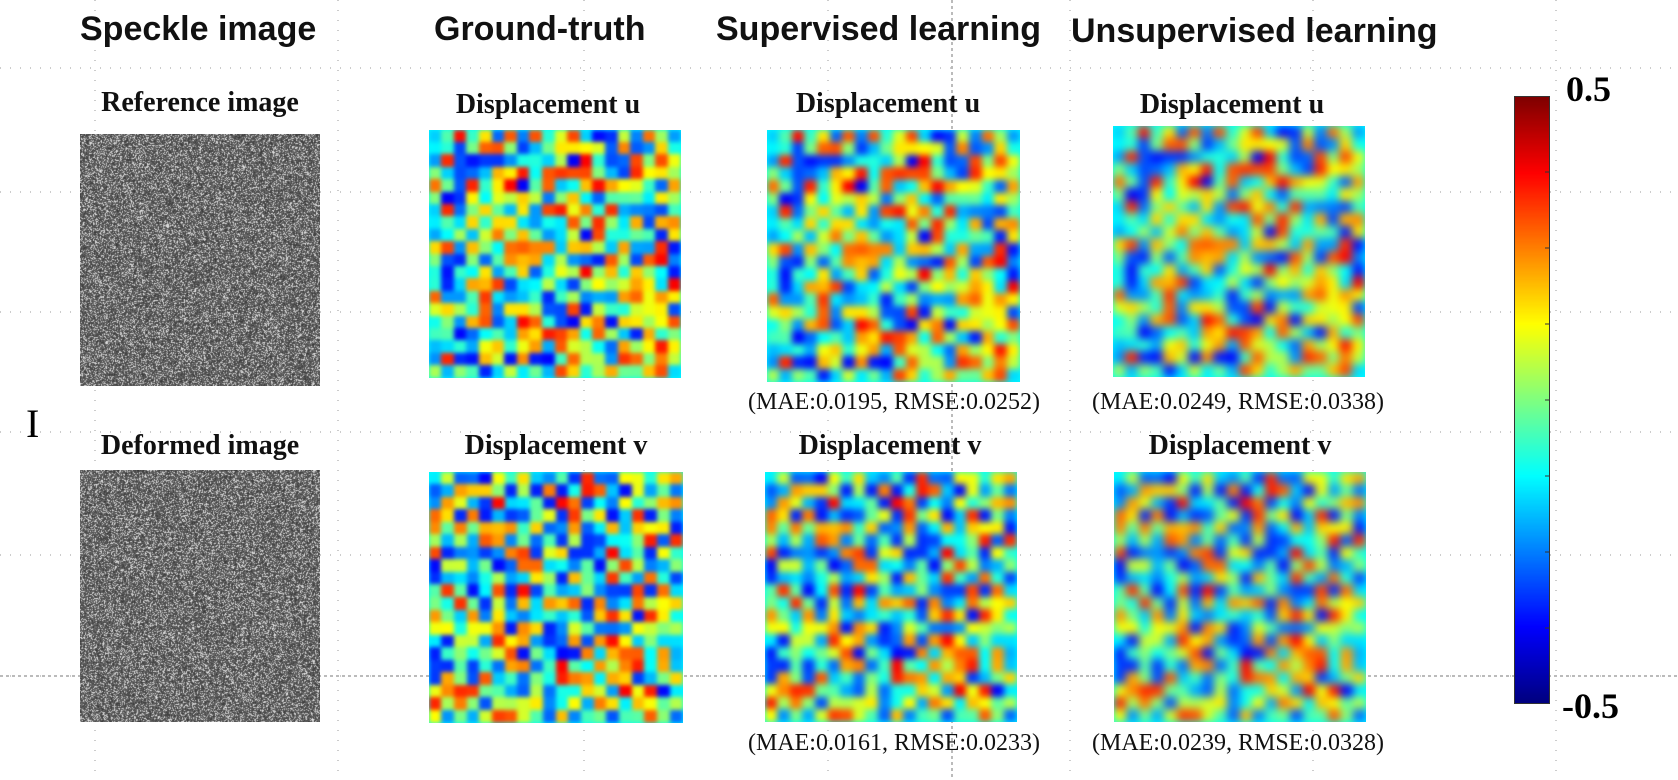 The image size is (1678, 780). I want to click on unsupervised-u-metrics: (MAE:0.0249, RMSE:0.0338), so click(1237, 402).